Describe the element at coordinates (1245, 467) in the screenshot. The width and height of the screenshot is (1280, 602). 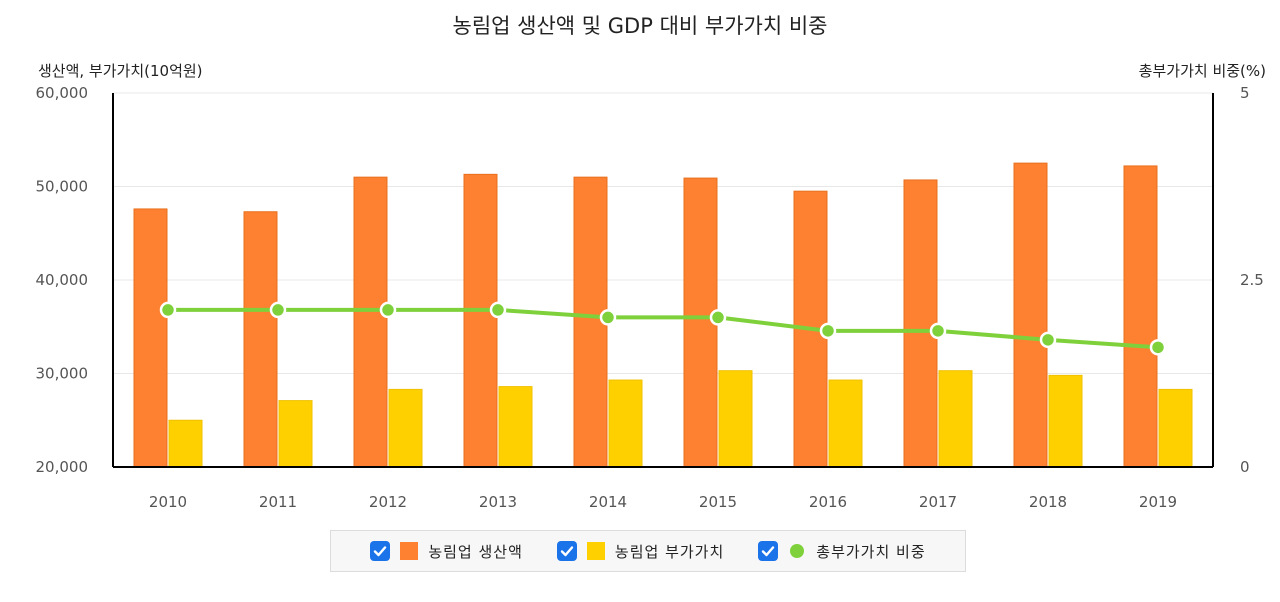
I see `y-right-tick-label: 0` at that location.